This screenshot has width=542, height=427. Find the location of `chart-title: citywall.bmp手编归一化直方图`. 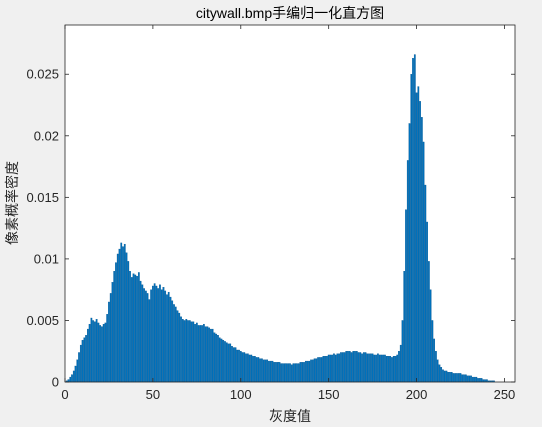

chart-title: citywall.bmp手编归一化直方图 is located at coordinates (290, 13).